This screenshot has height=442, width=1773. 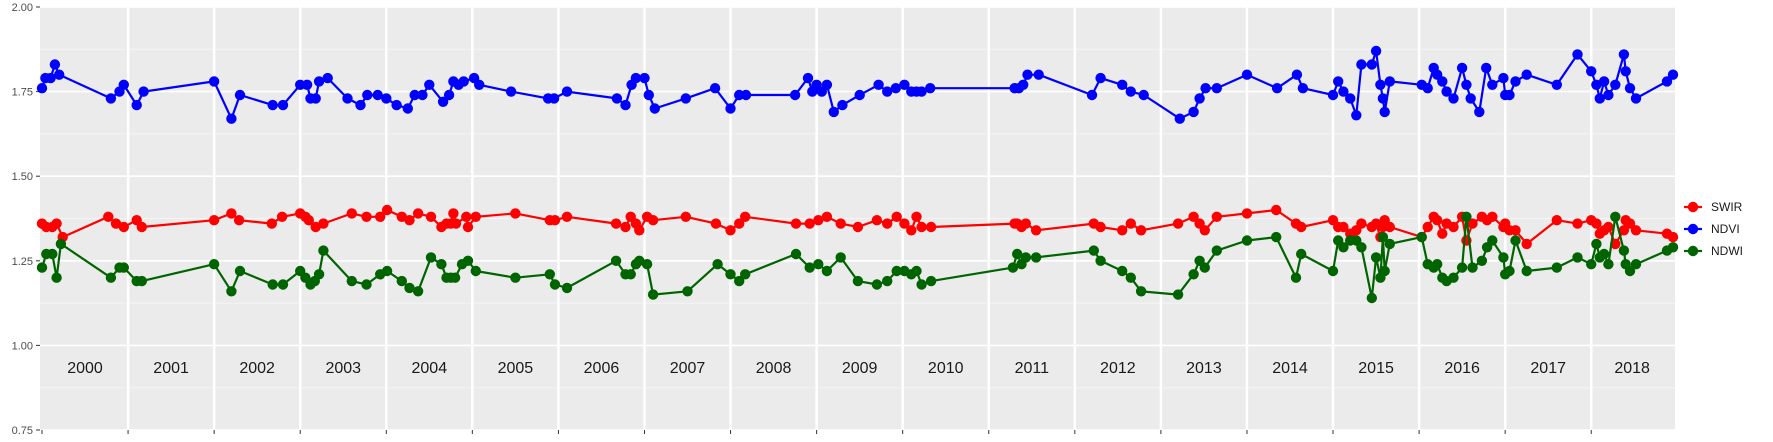 What do you see at coordinates (22, 431) in the screenshot?
I see `y-tick-label: 0.75` at bounding box center [22, 431].